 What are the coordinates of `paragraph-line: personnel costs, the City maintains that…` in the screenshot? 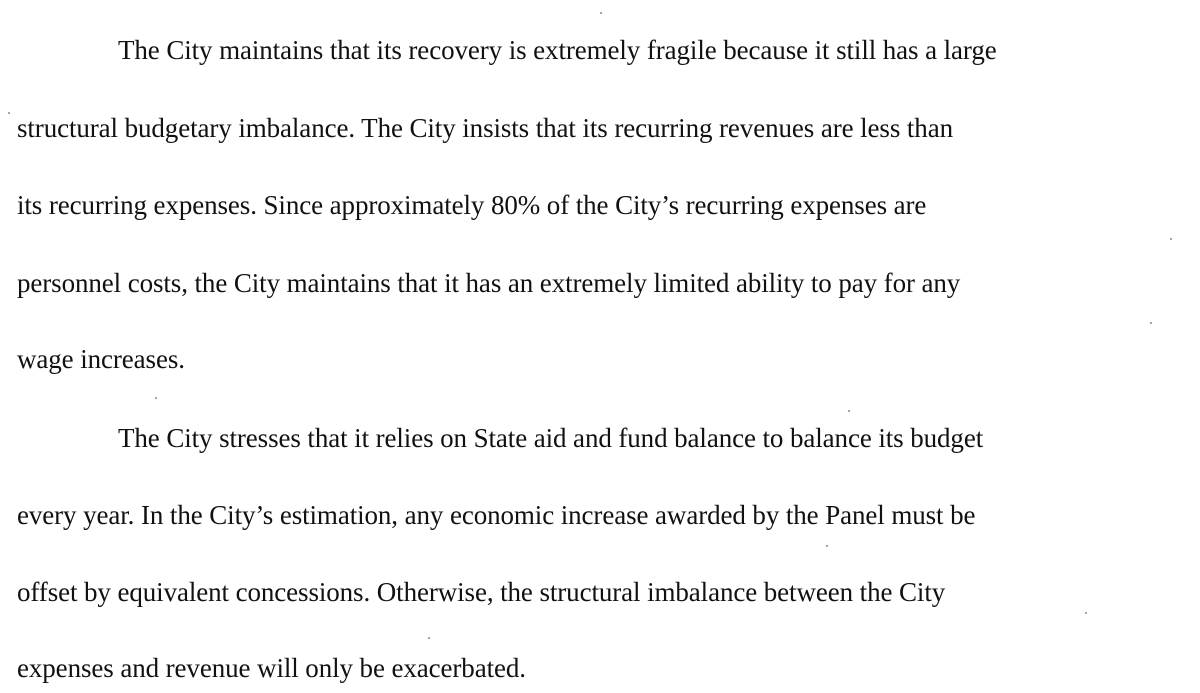 It's located at (489, 283).